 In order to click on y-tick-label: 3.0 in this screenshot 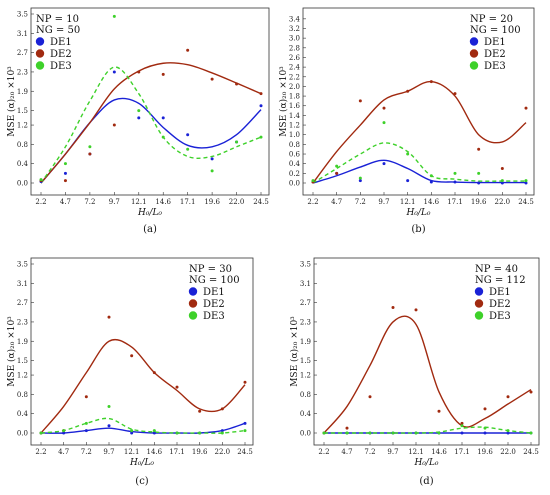, I will do `click(294, 39)`.